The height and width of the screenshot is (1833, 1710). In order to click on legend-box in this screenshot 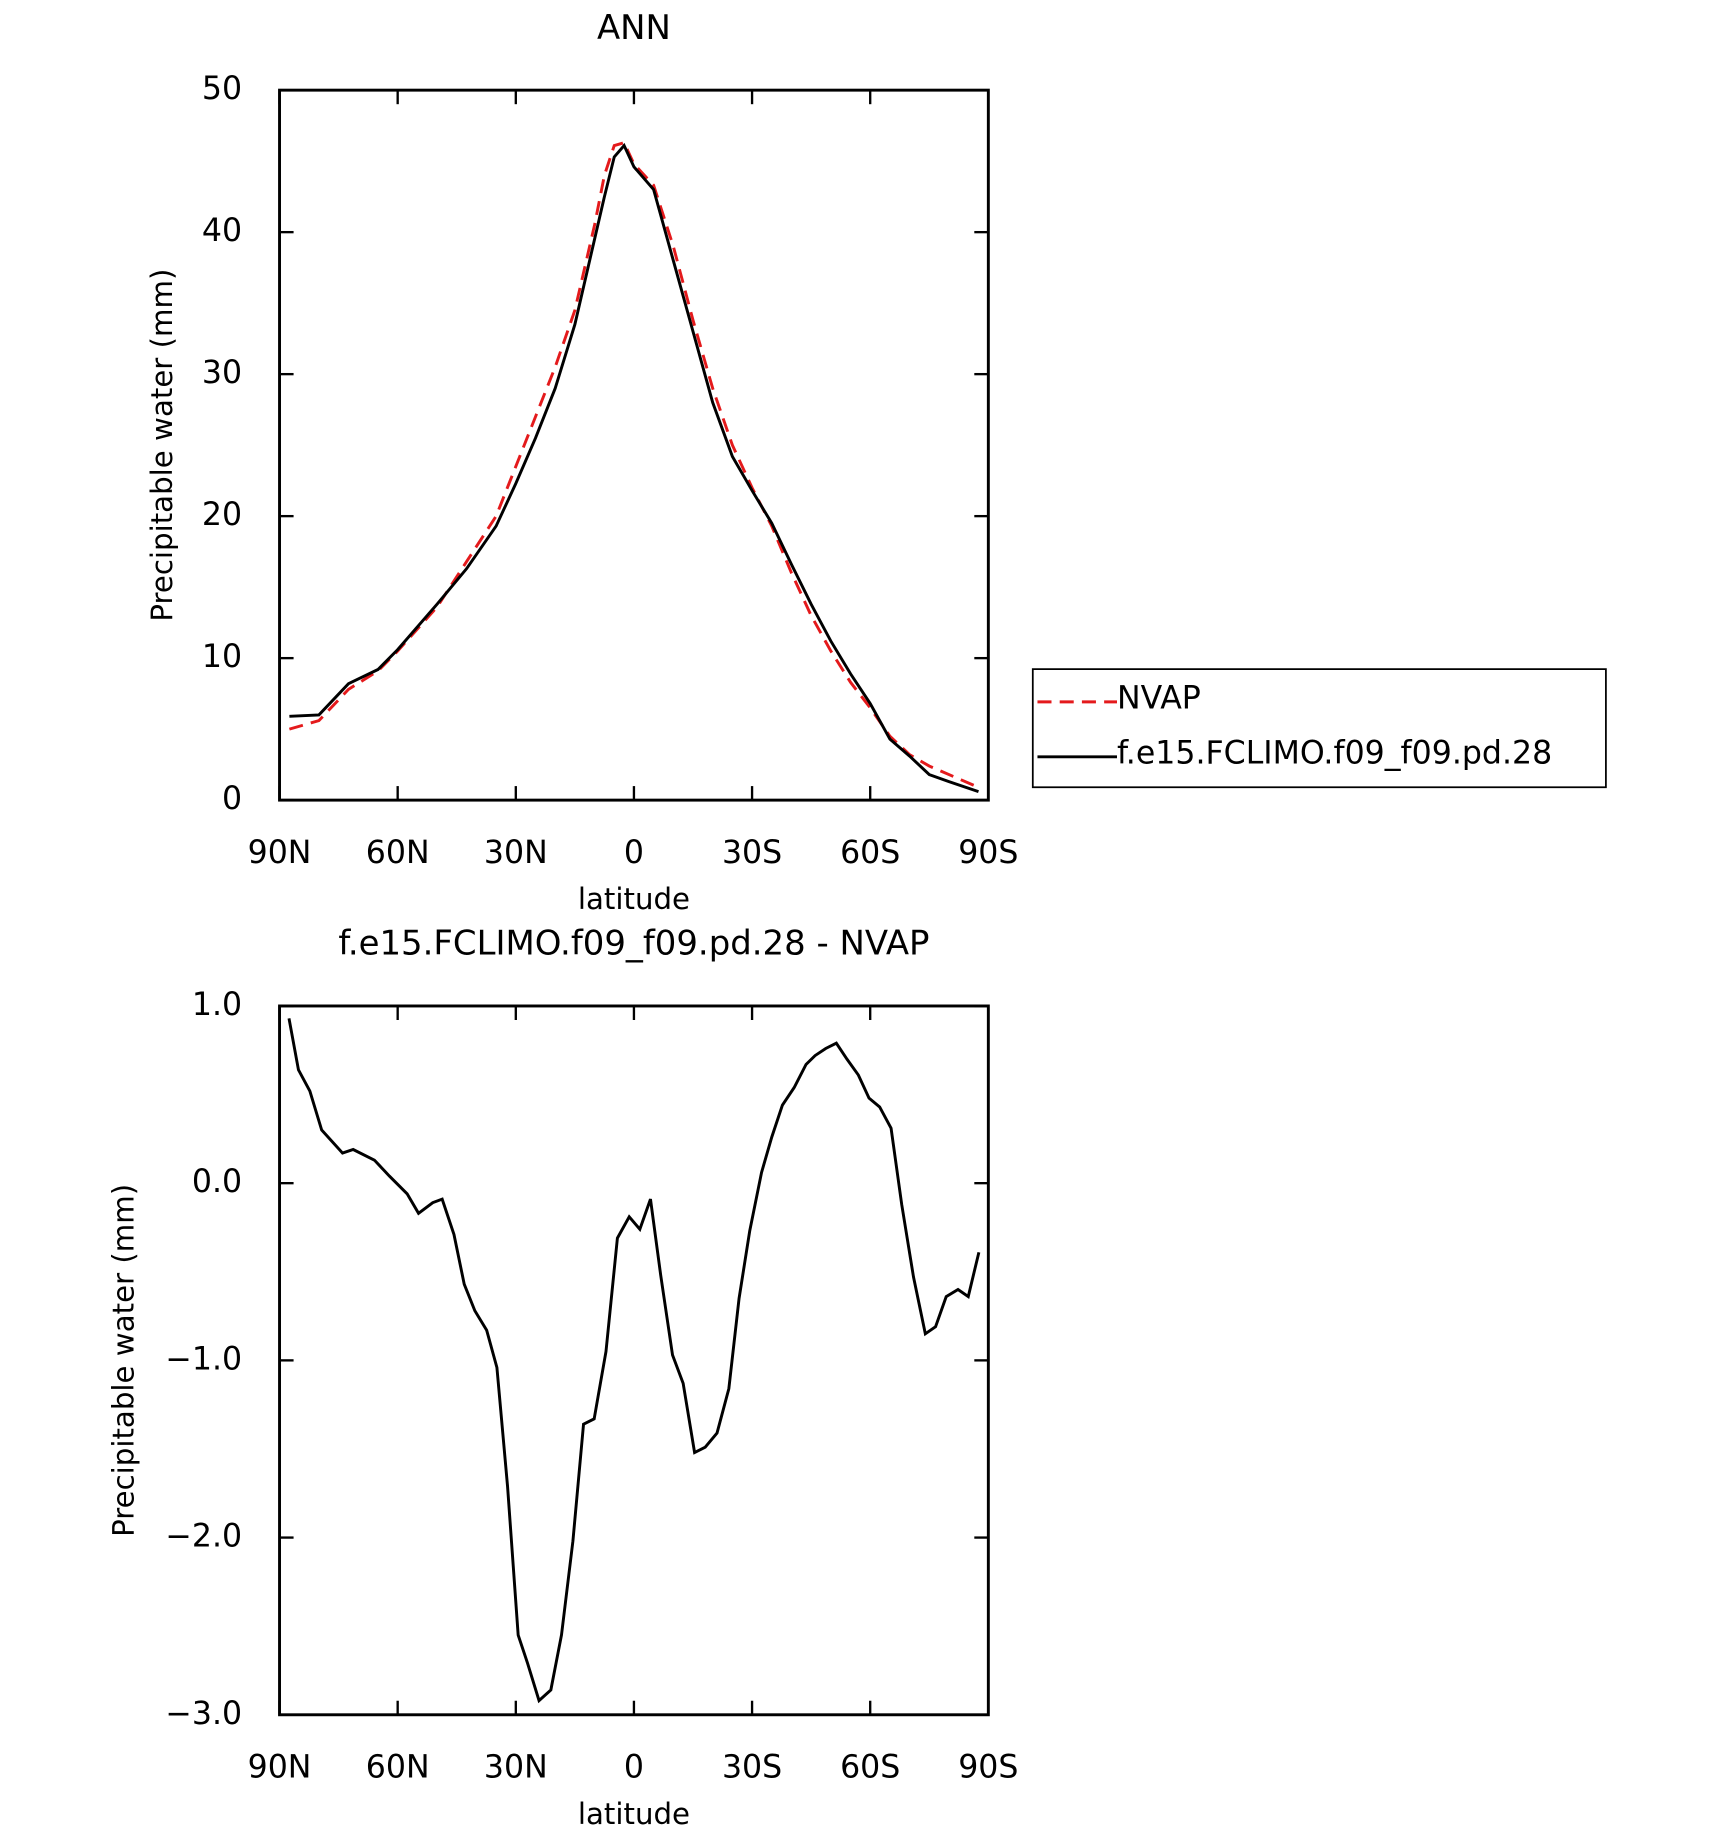, I will do `click(1319, 728)`.